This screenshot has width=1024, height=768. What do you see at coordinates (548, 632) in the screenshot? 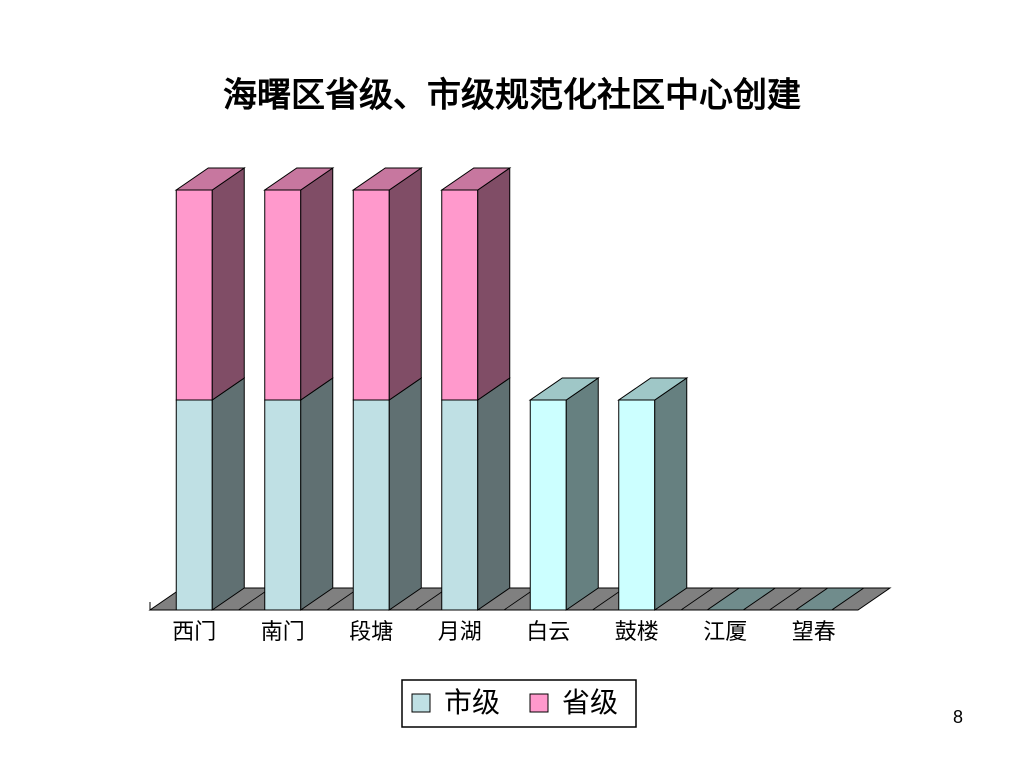
I see `x-tick-label: 白云` at bounding box center [548, 632].